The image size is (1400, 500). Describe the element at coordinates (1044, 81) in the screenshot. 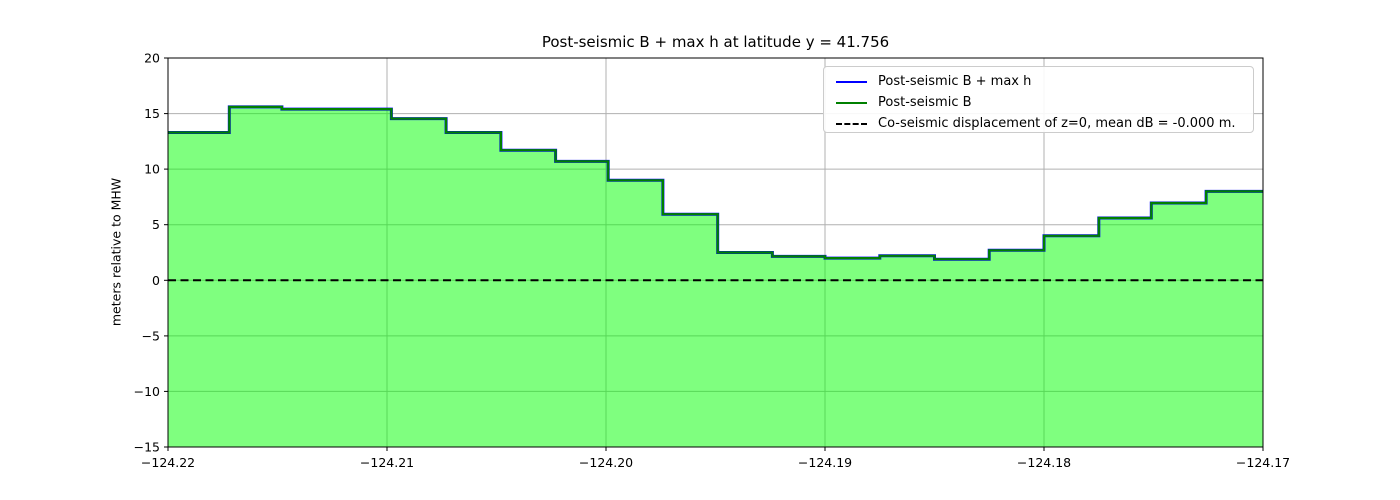

I see `legend-item: Post-seismic B + max h` at that location.